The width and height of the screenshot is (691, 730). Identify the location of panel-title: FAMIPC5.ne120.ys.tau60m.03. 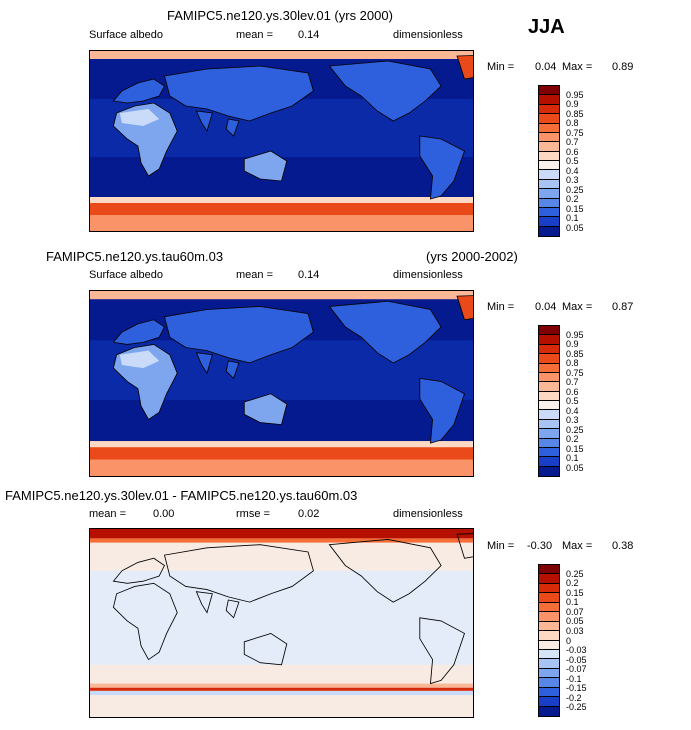
(135, 256).